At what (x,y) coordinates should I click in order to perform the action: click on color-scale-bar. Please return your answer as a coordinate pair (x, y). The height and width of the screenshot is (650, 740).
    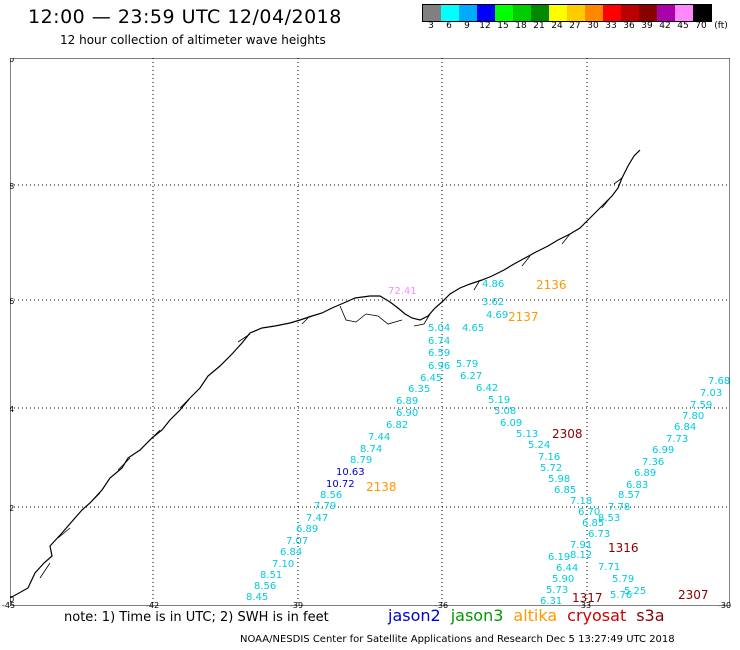
    Looking at the image, I should click on (567, 13).